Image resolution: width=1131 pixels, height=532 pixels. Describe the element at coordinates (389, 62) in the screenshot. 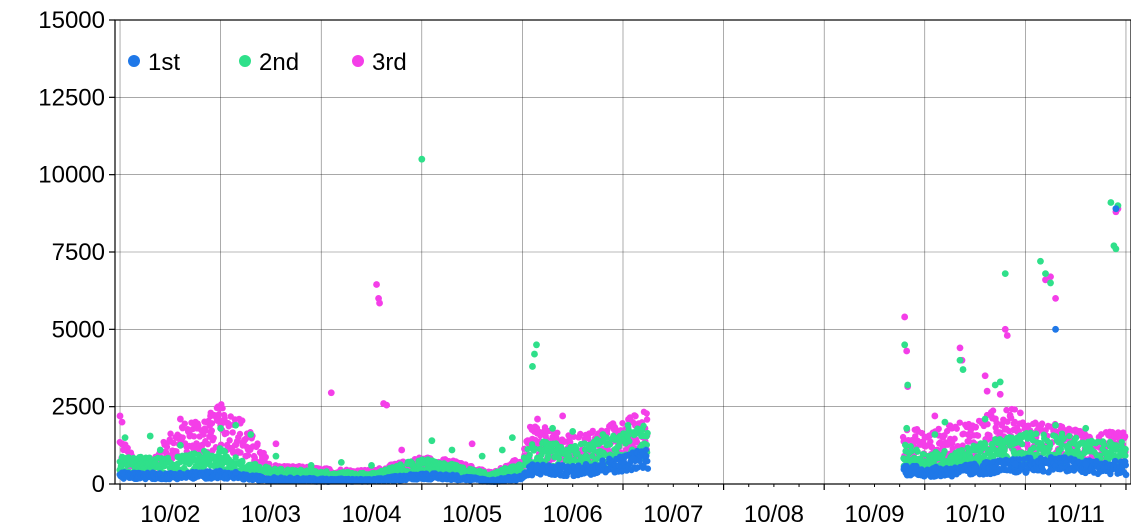

I see `legend-label: 3rd` at that location.